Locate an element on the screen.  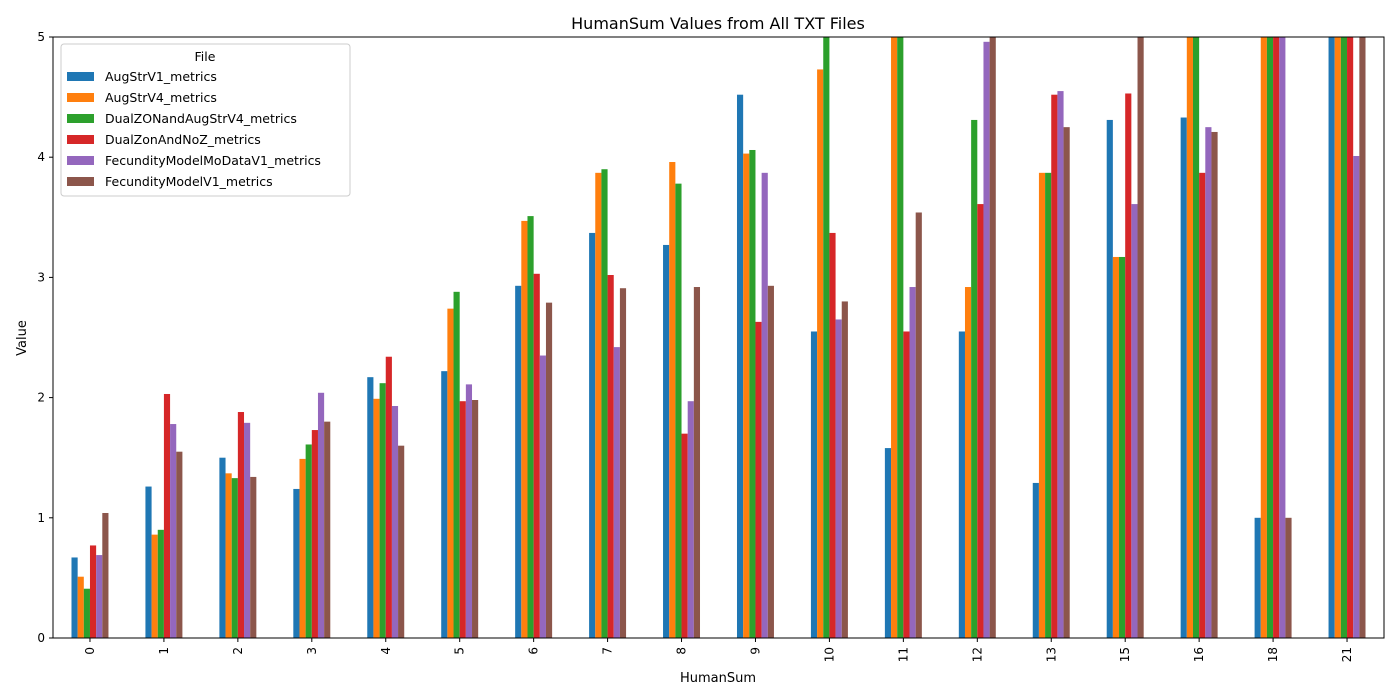
x-tick-label: 9 is located at coordinates (755, 651).